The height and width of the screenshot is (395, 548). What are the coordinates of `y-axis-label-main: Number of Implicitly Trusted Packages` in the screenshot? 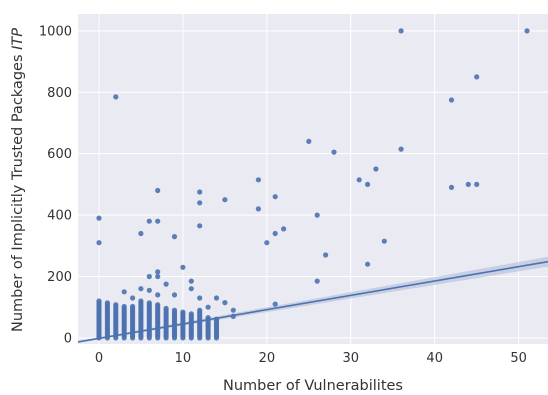 It's located at (18, 191).